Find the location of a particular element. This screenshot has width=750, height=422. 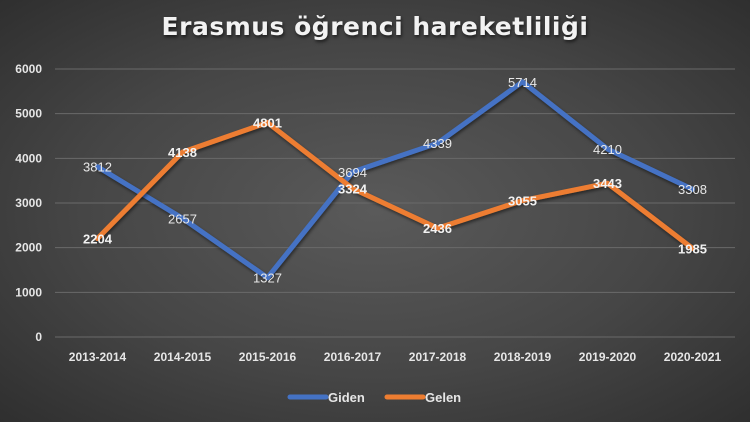

y-tick-label: 0 is located at coordinates (38, 337).